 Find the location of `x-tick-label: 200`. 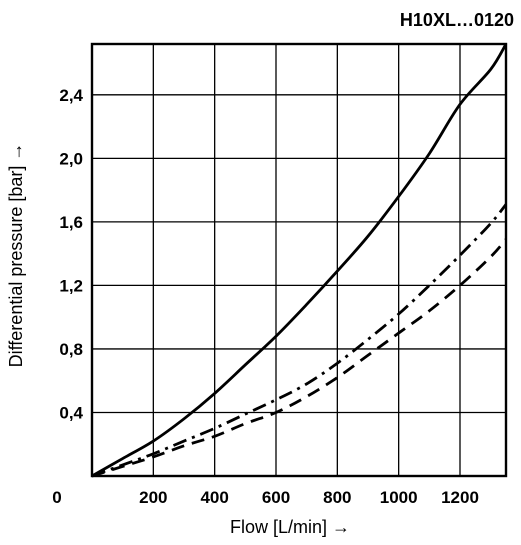

x-tick-label: 200 is located at coordinates (153, 497).